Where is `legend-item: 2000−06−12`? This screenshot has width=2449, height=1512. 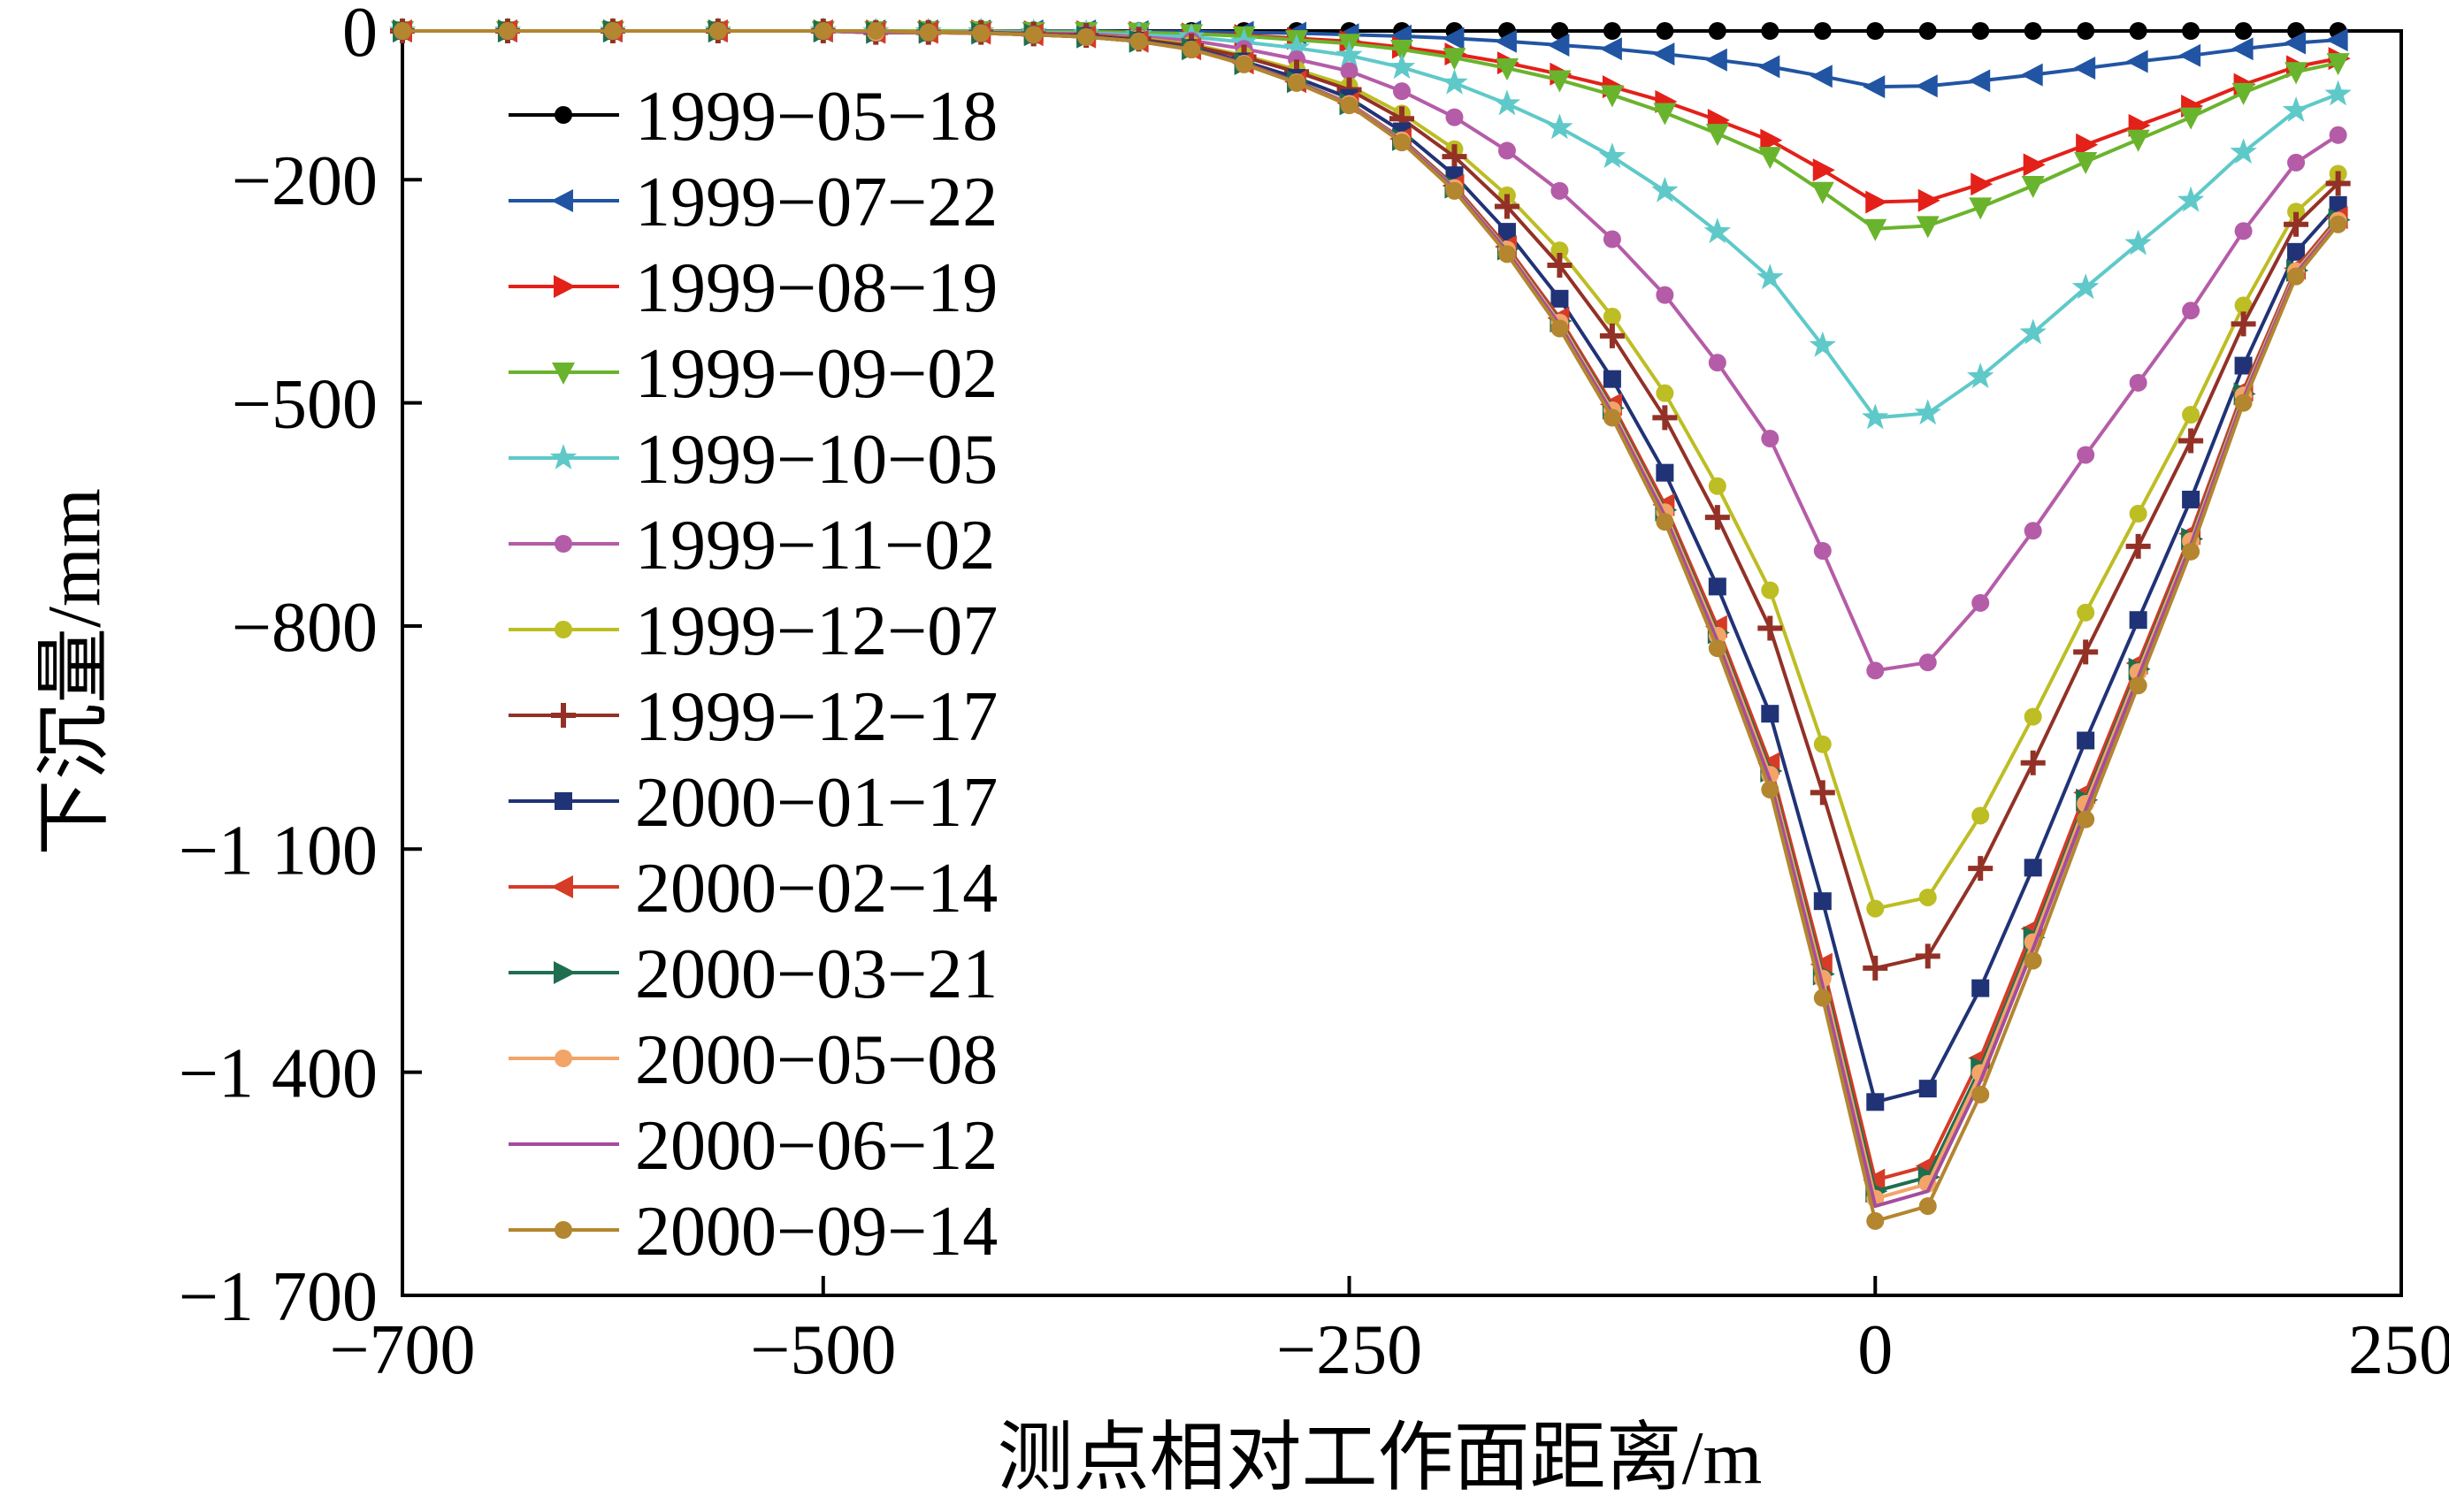 legend-item: 2000−06−12 is located at coordinates (753, 1146).